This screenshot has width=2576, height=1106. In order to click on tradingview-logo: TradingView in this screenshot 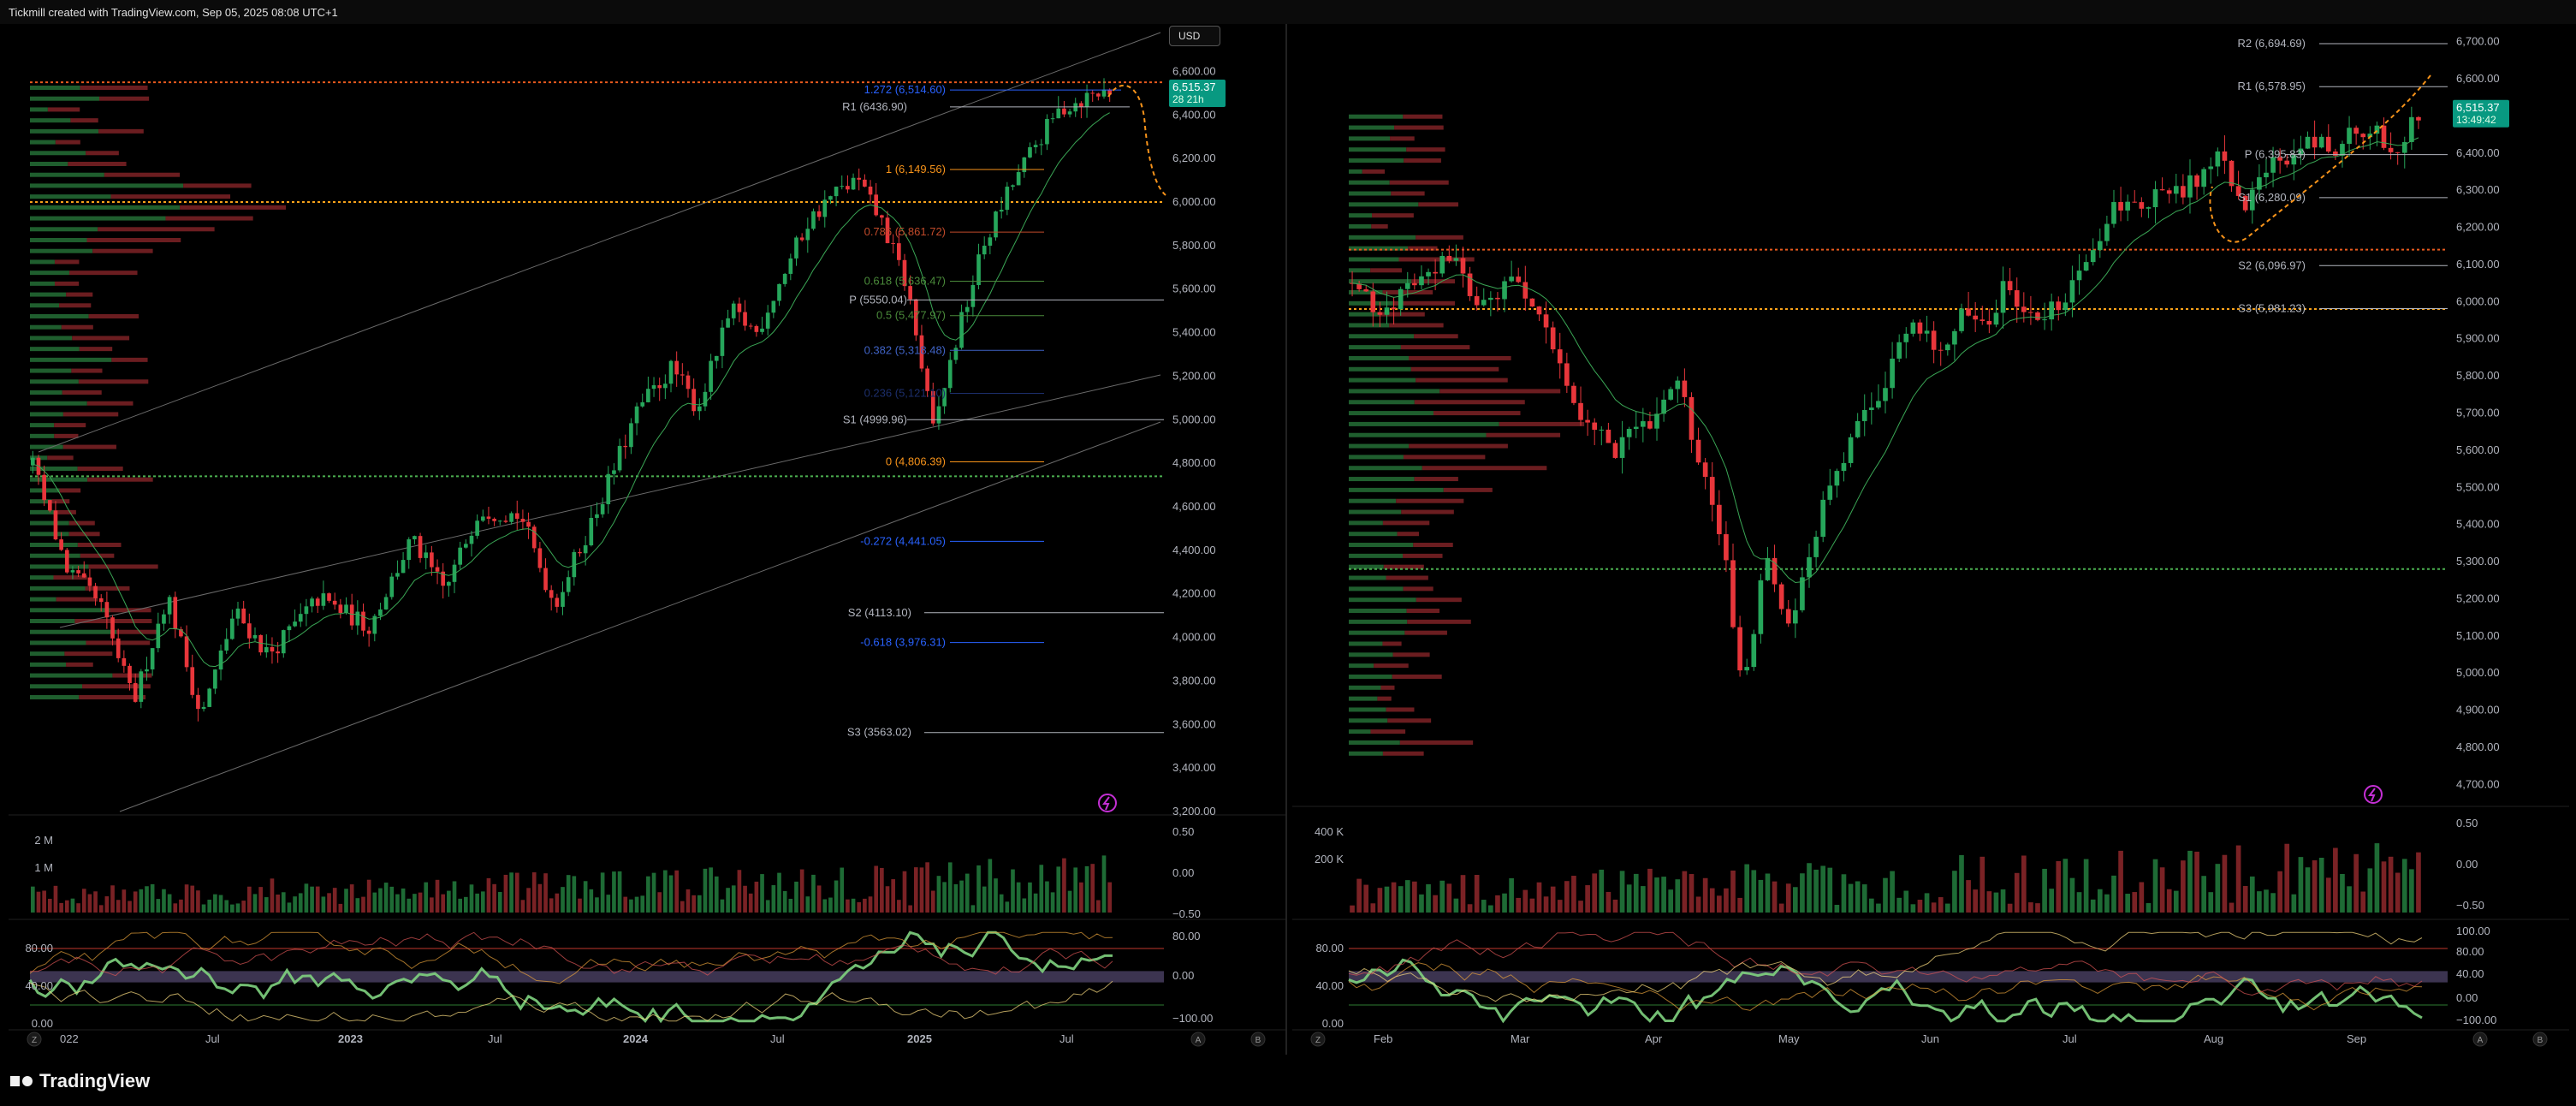, I will do `click(80, 1081)`.